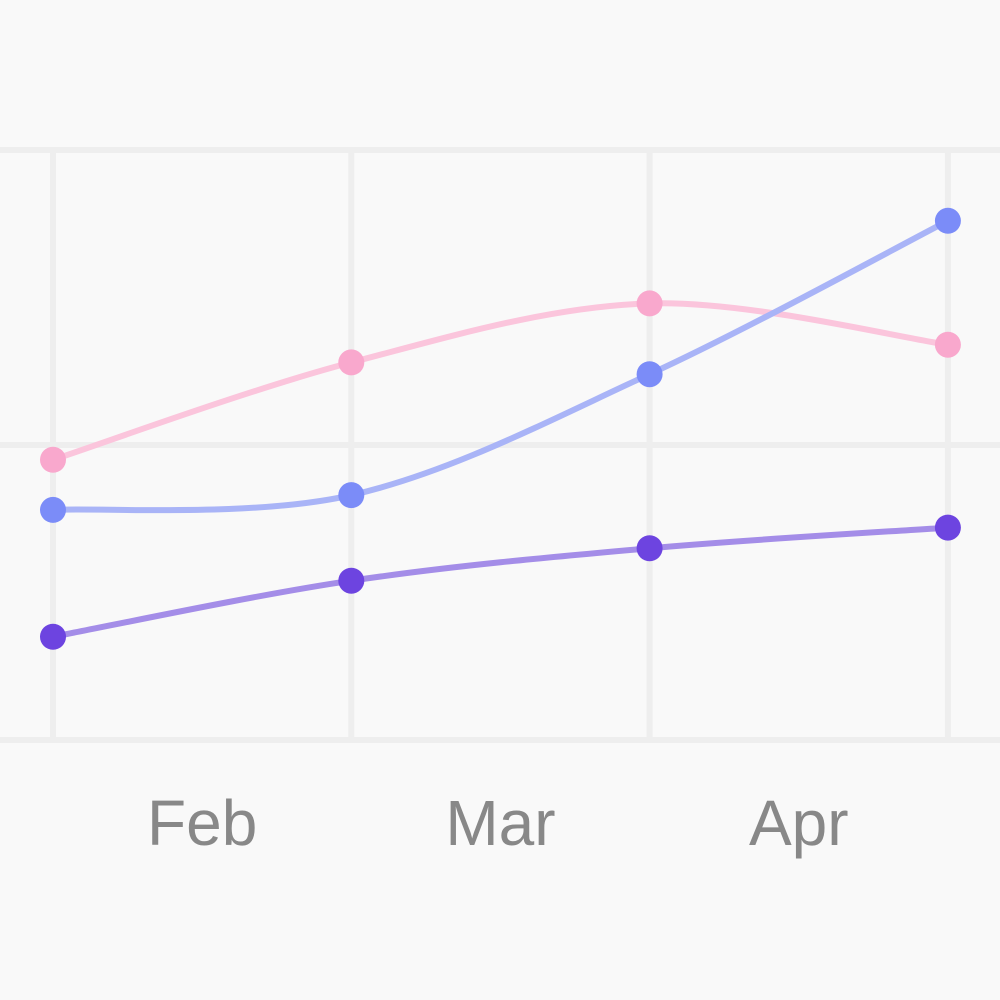 Image resolution: width=1000 pixels, height=1000 pixels. I want to click on x-tick-label: Feb, so click(202, 823).